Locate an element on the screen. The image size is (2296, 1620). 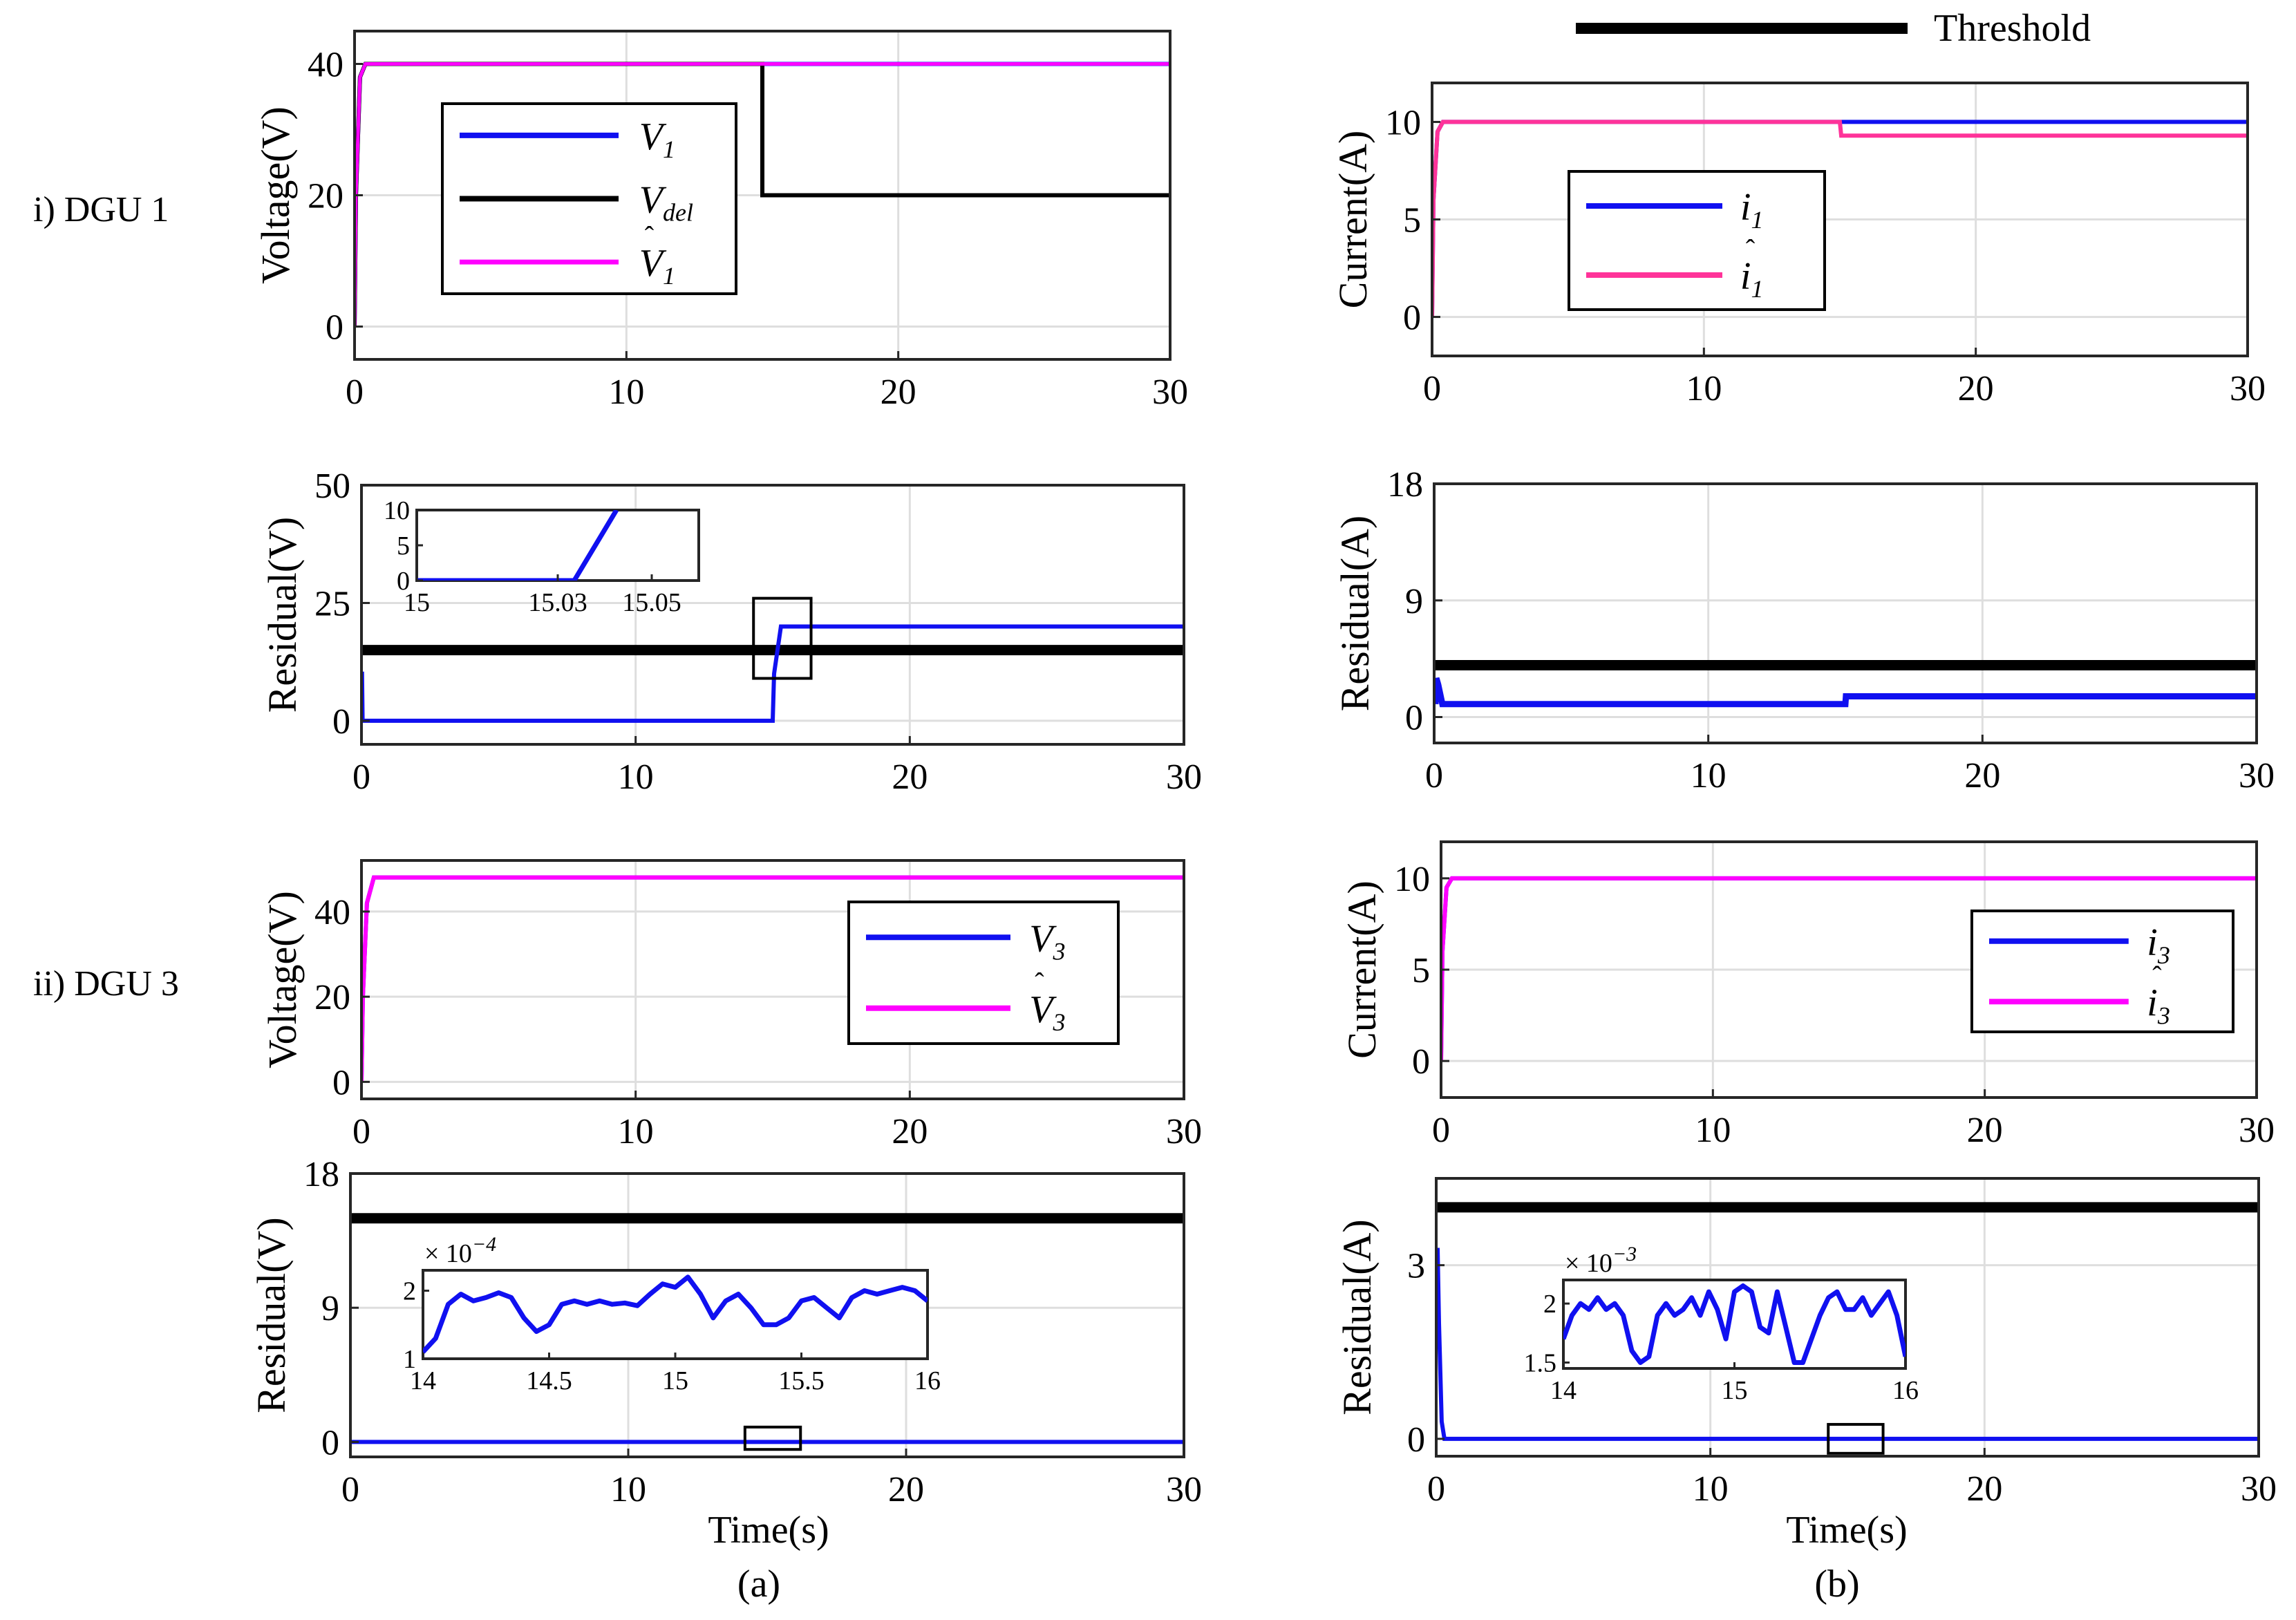
legend-label: V3 is located at coordinates (1047, 1012).